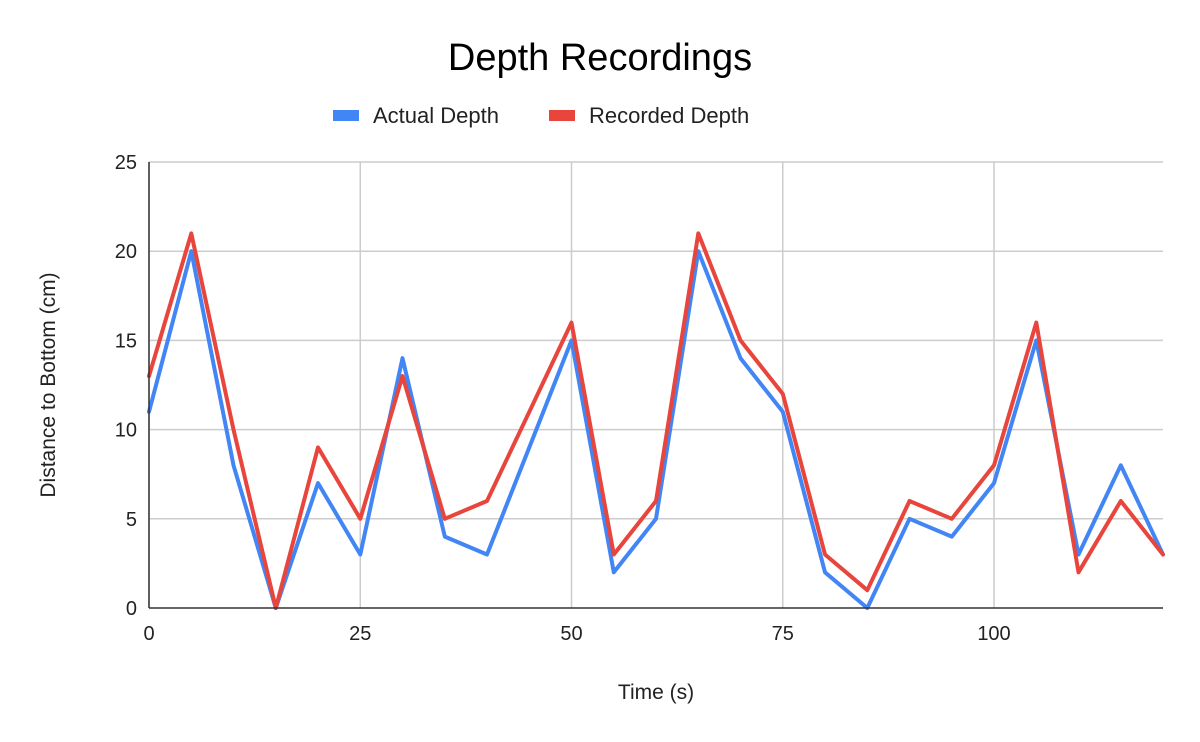  What do you see at coordinates (783, 634) in the screenshot?
I see `x-tick-label: 75` at bounding box center [783, 634].